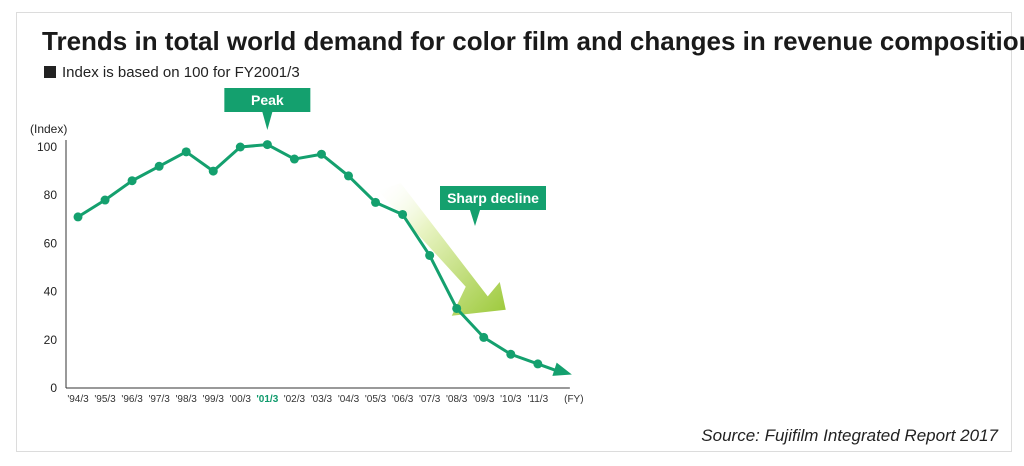 Image resolution: width=1024 pixels, height=466 pixels. I want to click on y-tick-label: 80, so click(51, 195).